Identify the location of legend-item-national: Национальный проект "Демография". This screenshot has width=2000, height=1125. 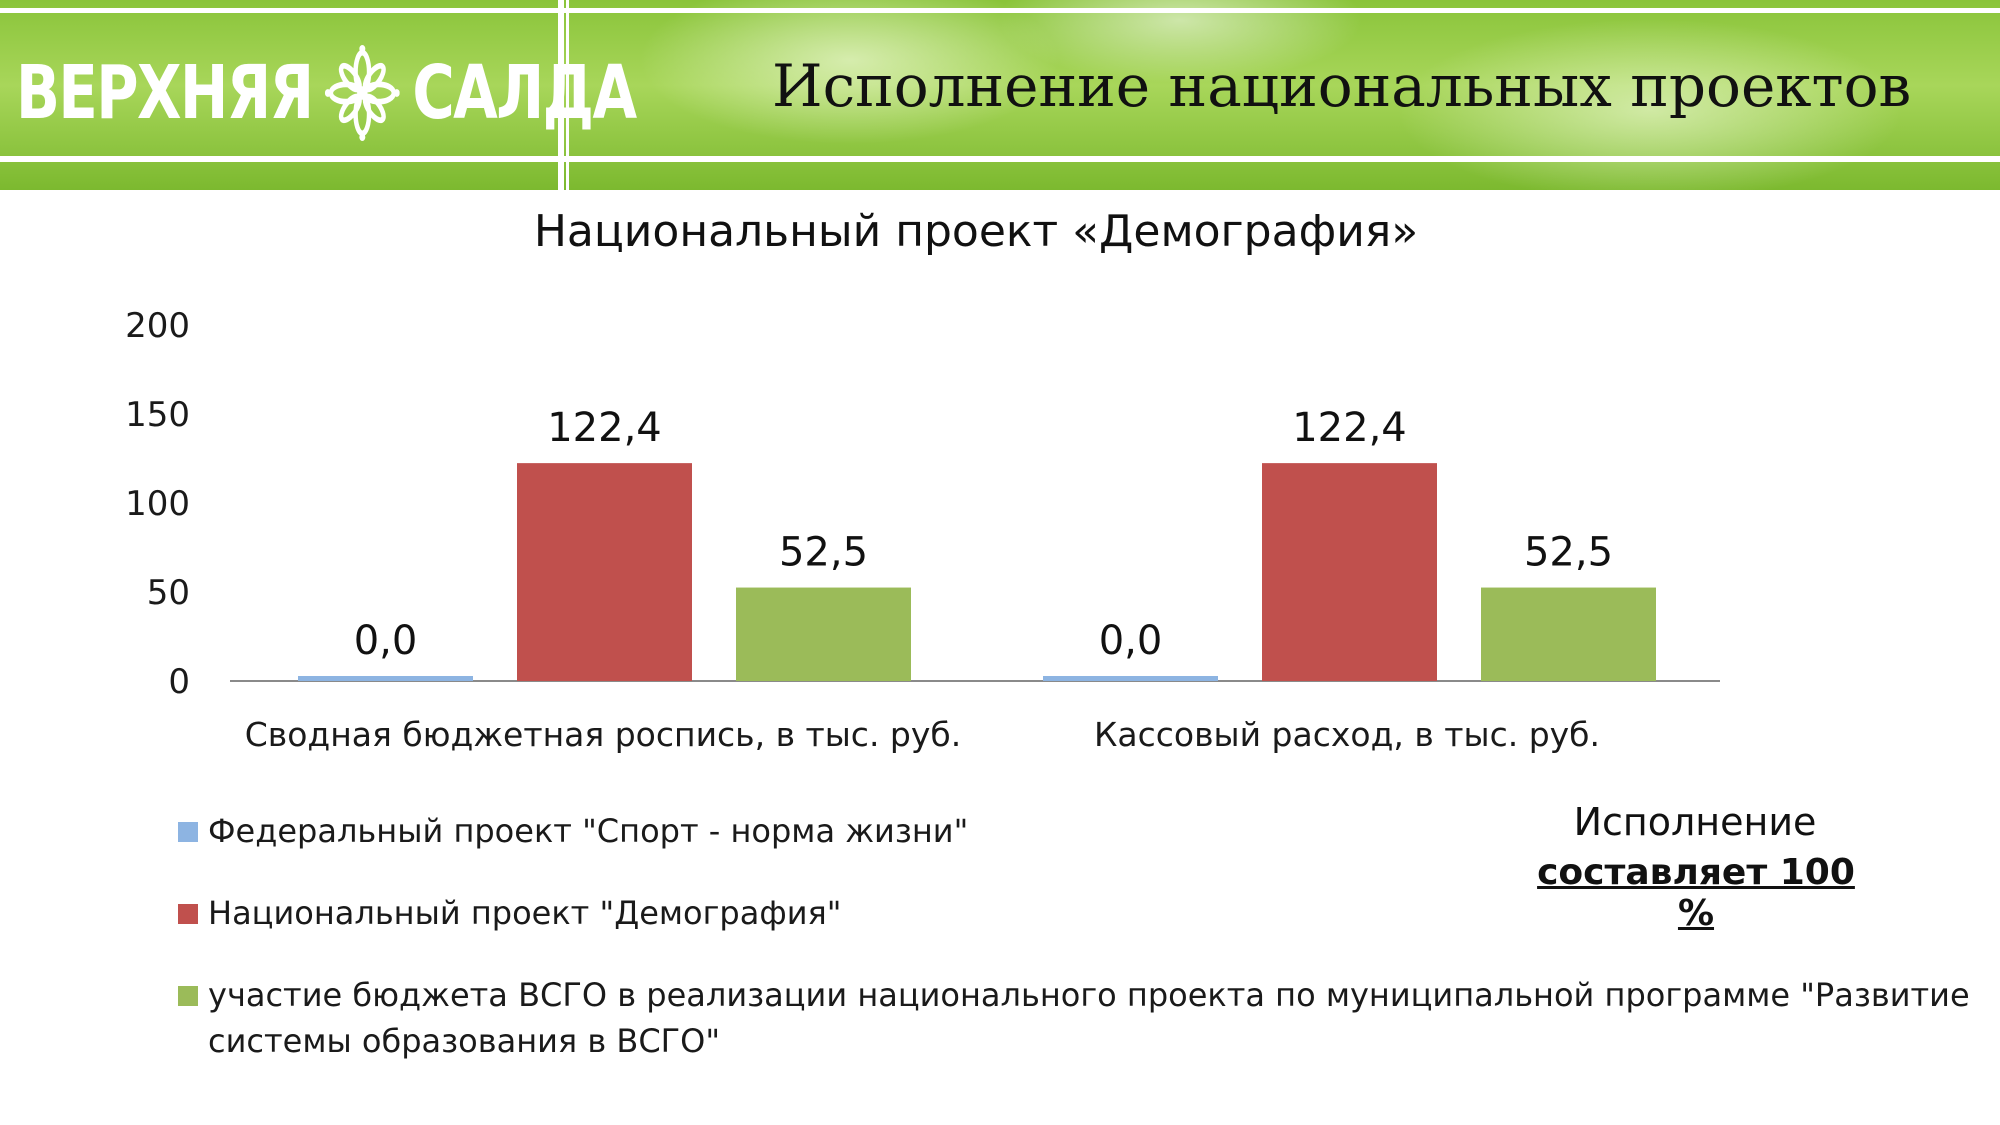
(509, 913).